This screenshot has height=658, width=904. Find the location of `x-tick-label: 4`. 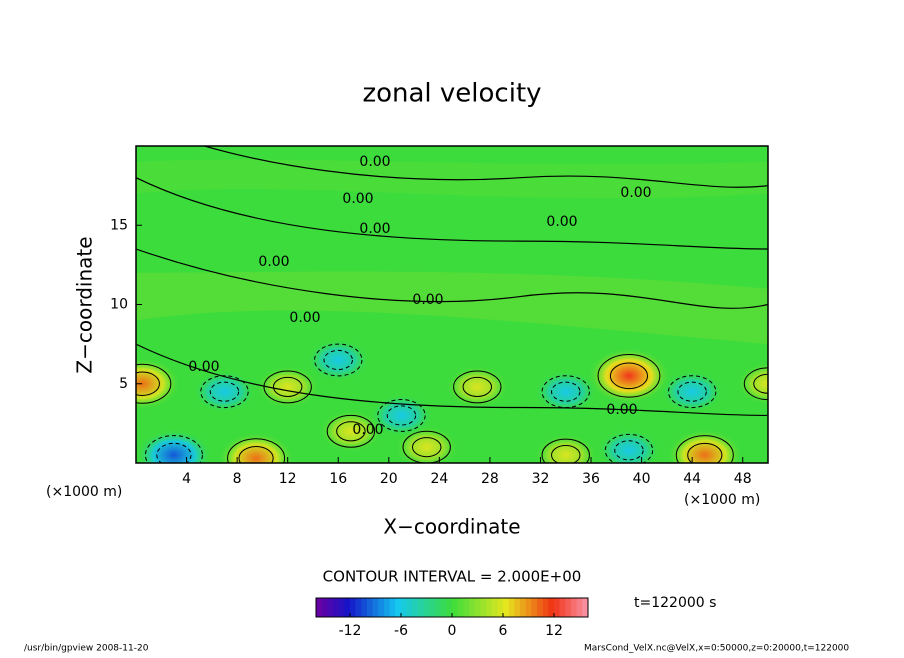

x-tick-label: 4 is located at coordinates (186, 479).